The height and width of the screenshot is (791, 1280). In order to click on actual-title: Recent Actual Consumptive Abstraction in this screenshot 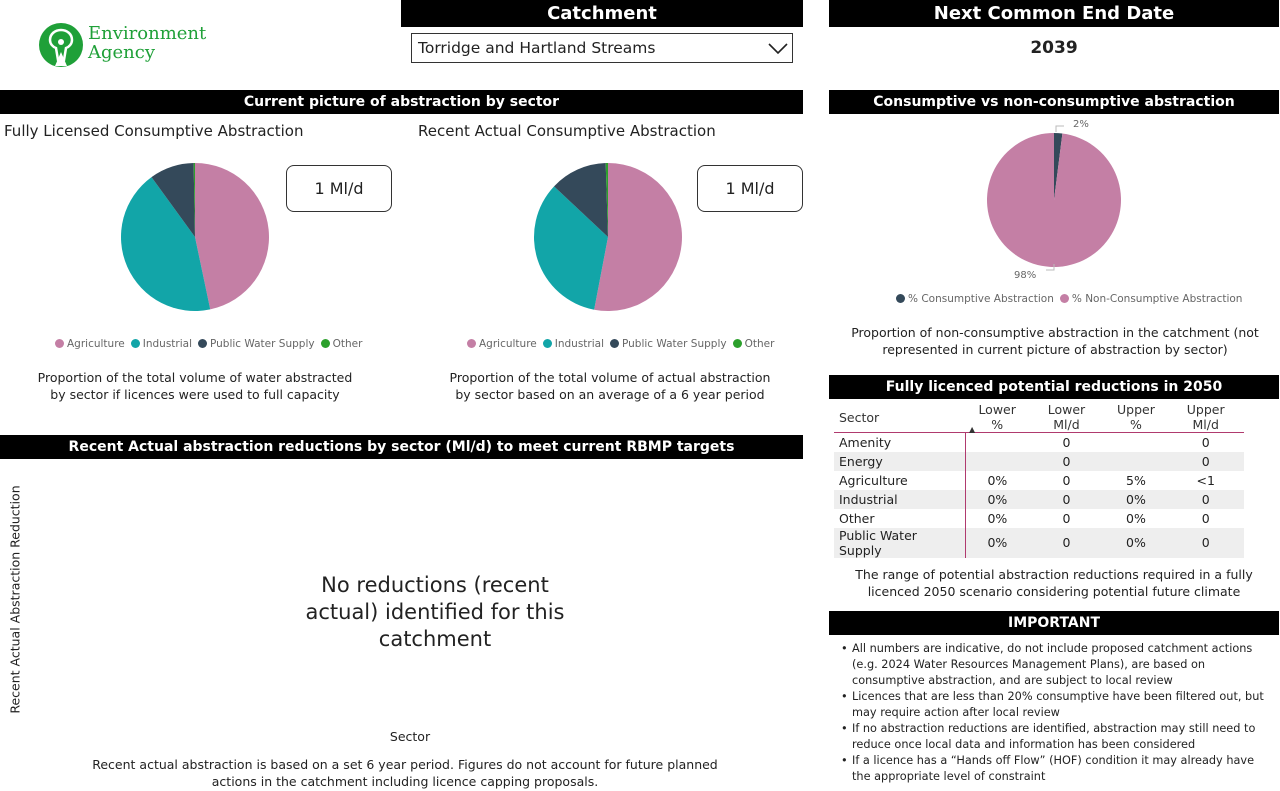, I will do `click(567, 131)`.